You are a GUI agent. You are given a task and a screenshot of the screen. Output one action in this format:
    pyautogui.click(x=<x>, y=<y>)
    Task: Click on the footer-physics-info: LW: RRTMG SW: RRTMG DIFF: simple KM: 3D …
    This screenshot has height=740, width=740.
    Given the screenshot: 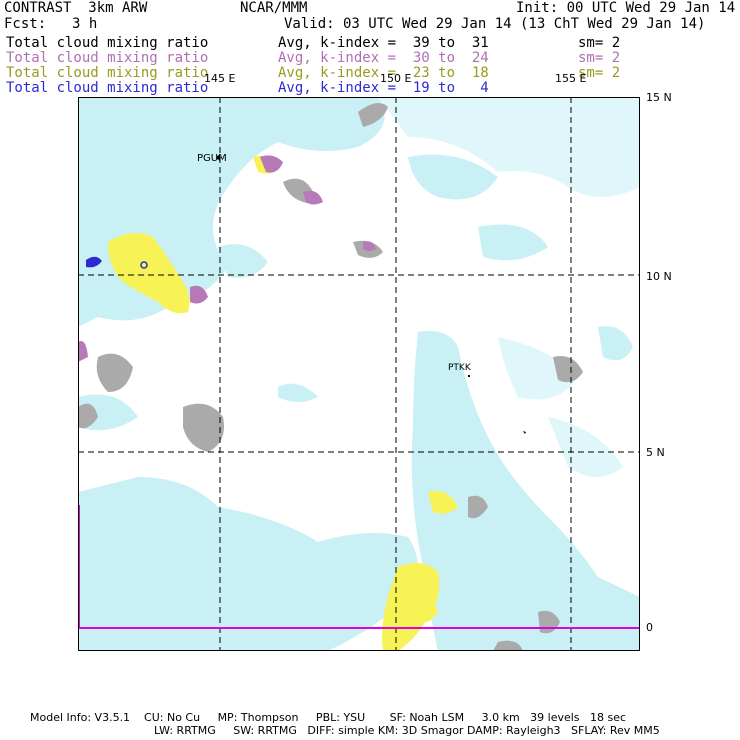 What is the action you would take?
    pyautogui.click(x=407, y=730)
    